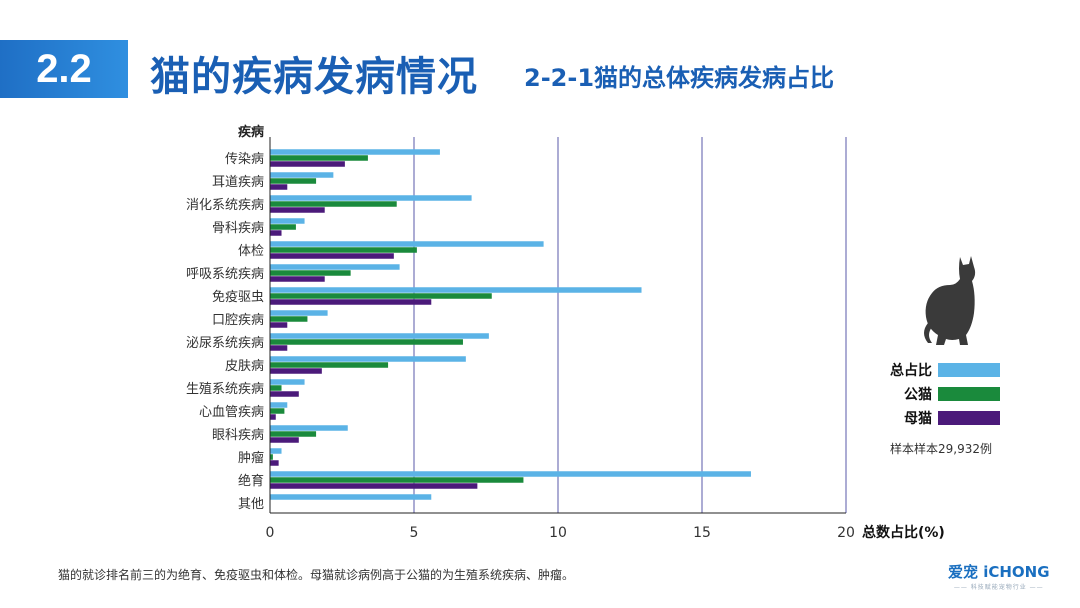 The height and width of the screenshot is (608, 1080). I want to click on brand-tagline: —— 科技赋能宠物行业 ——, so click(998, 587).